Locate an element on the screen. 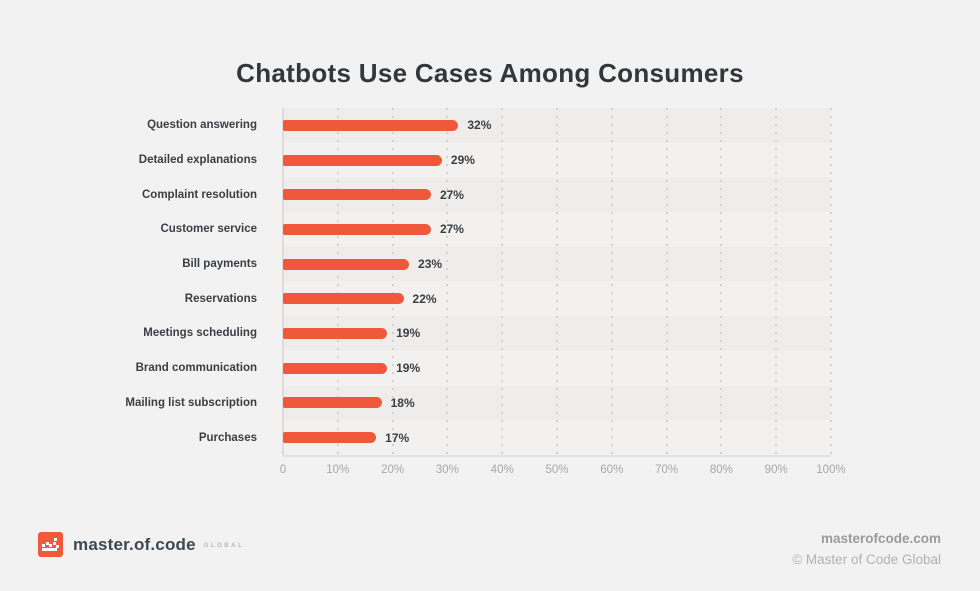 Image resolution: width=980 pixels, height=591 pixels. bar-row: Question answering 32% is located at coordinates (490, 125).